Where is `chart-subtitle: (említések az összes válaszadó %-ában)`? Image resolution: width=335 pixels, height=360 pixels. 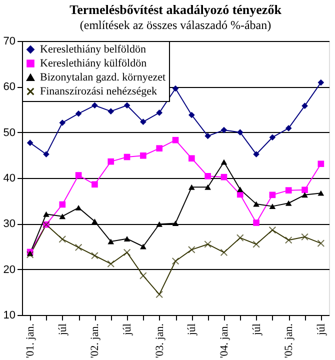
chart-subtitle: (említések az összes válaszadó %-ában) is located at coordinates (176, 25).